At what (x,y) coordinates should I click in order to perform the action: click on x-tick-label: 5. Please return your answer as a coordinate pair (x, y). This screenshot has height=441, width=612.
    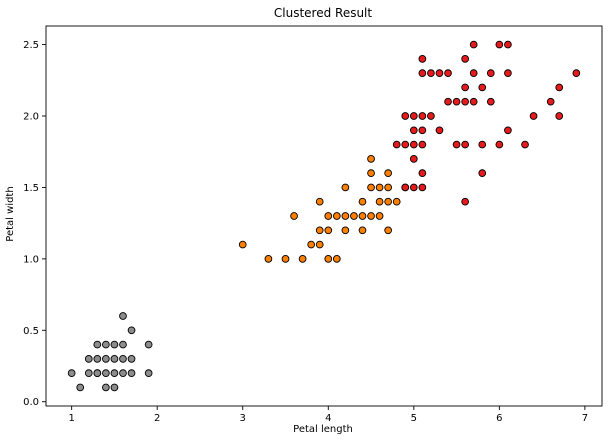
    Looking at the image, I should click on (414, 418).